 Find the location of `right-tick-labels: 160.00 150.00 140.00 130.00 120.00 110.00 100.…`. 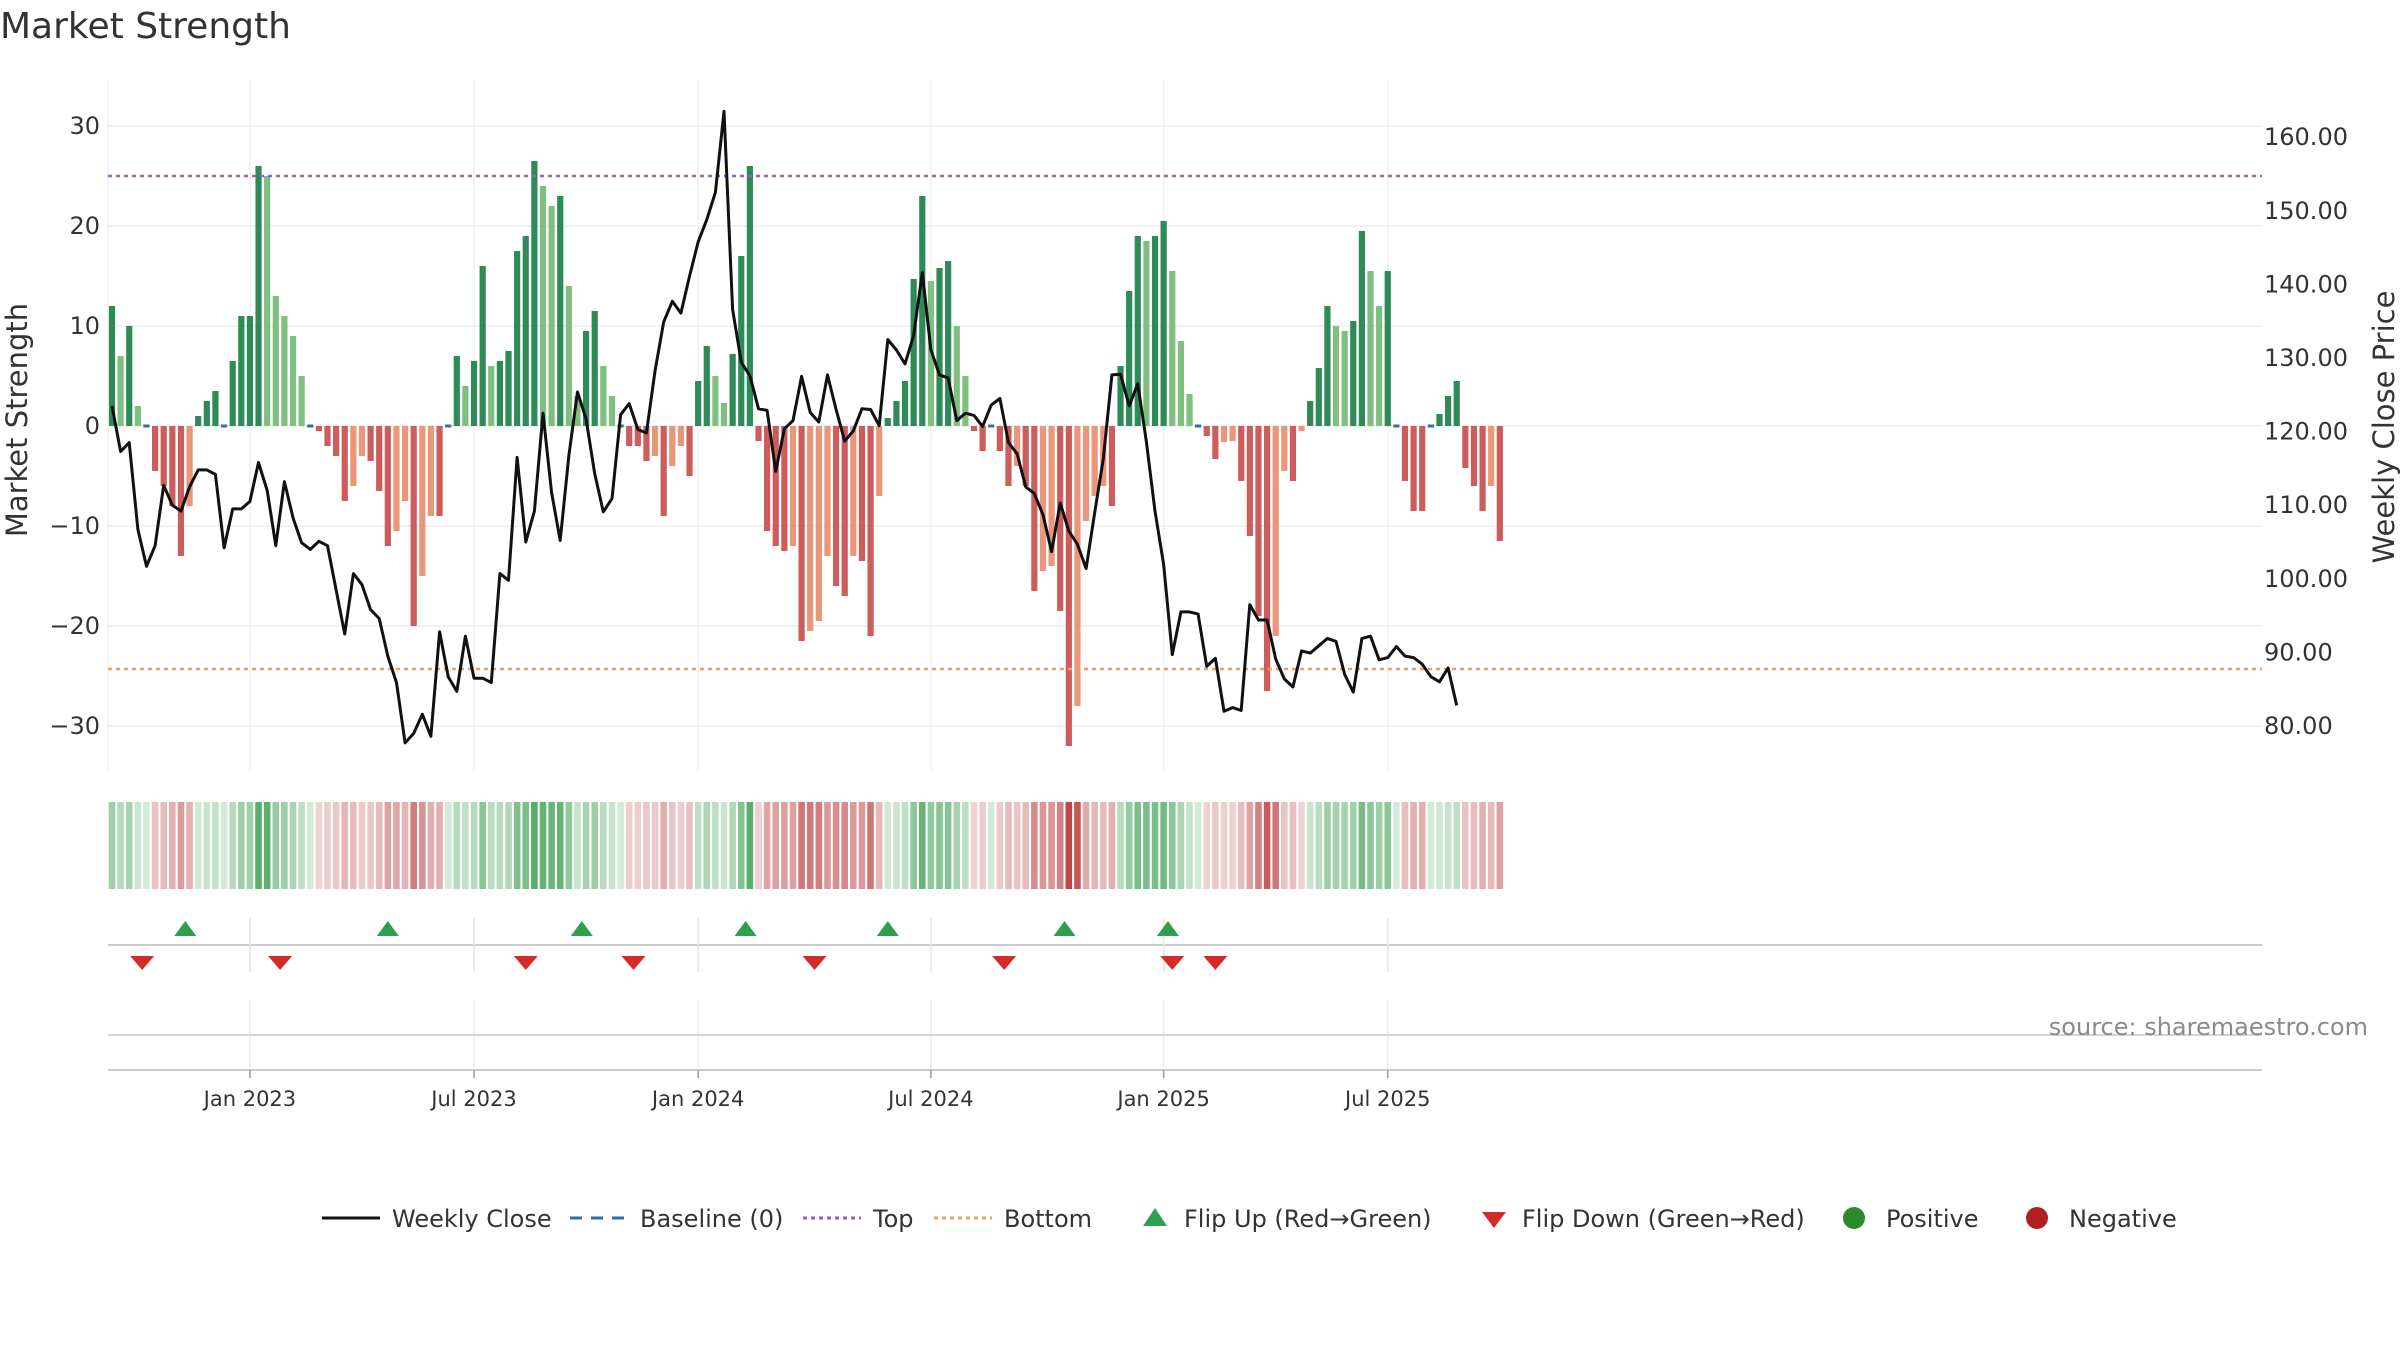

right-tick-labels: 160.00 150.00 140.00 130.00 120.00 110.00 100.… is located at coordinates (2306, 431).